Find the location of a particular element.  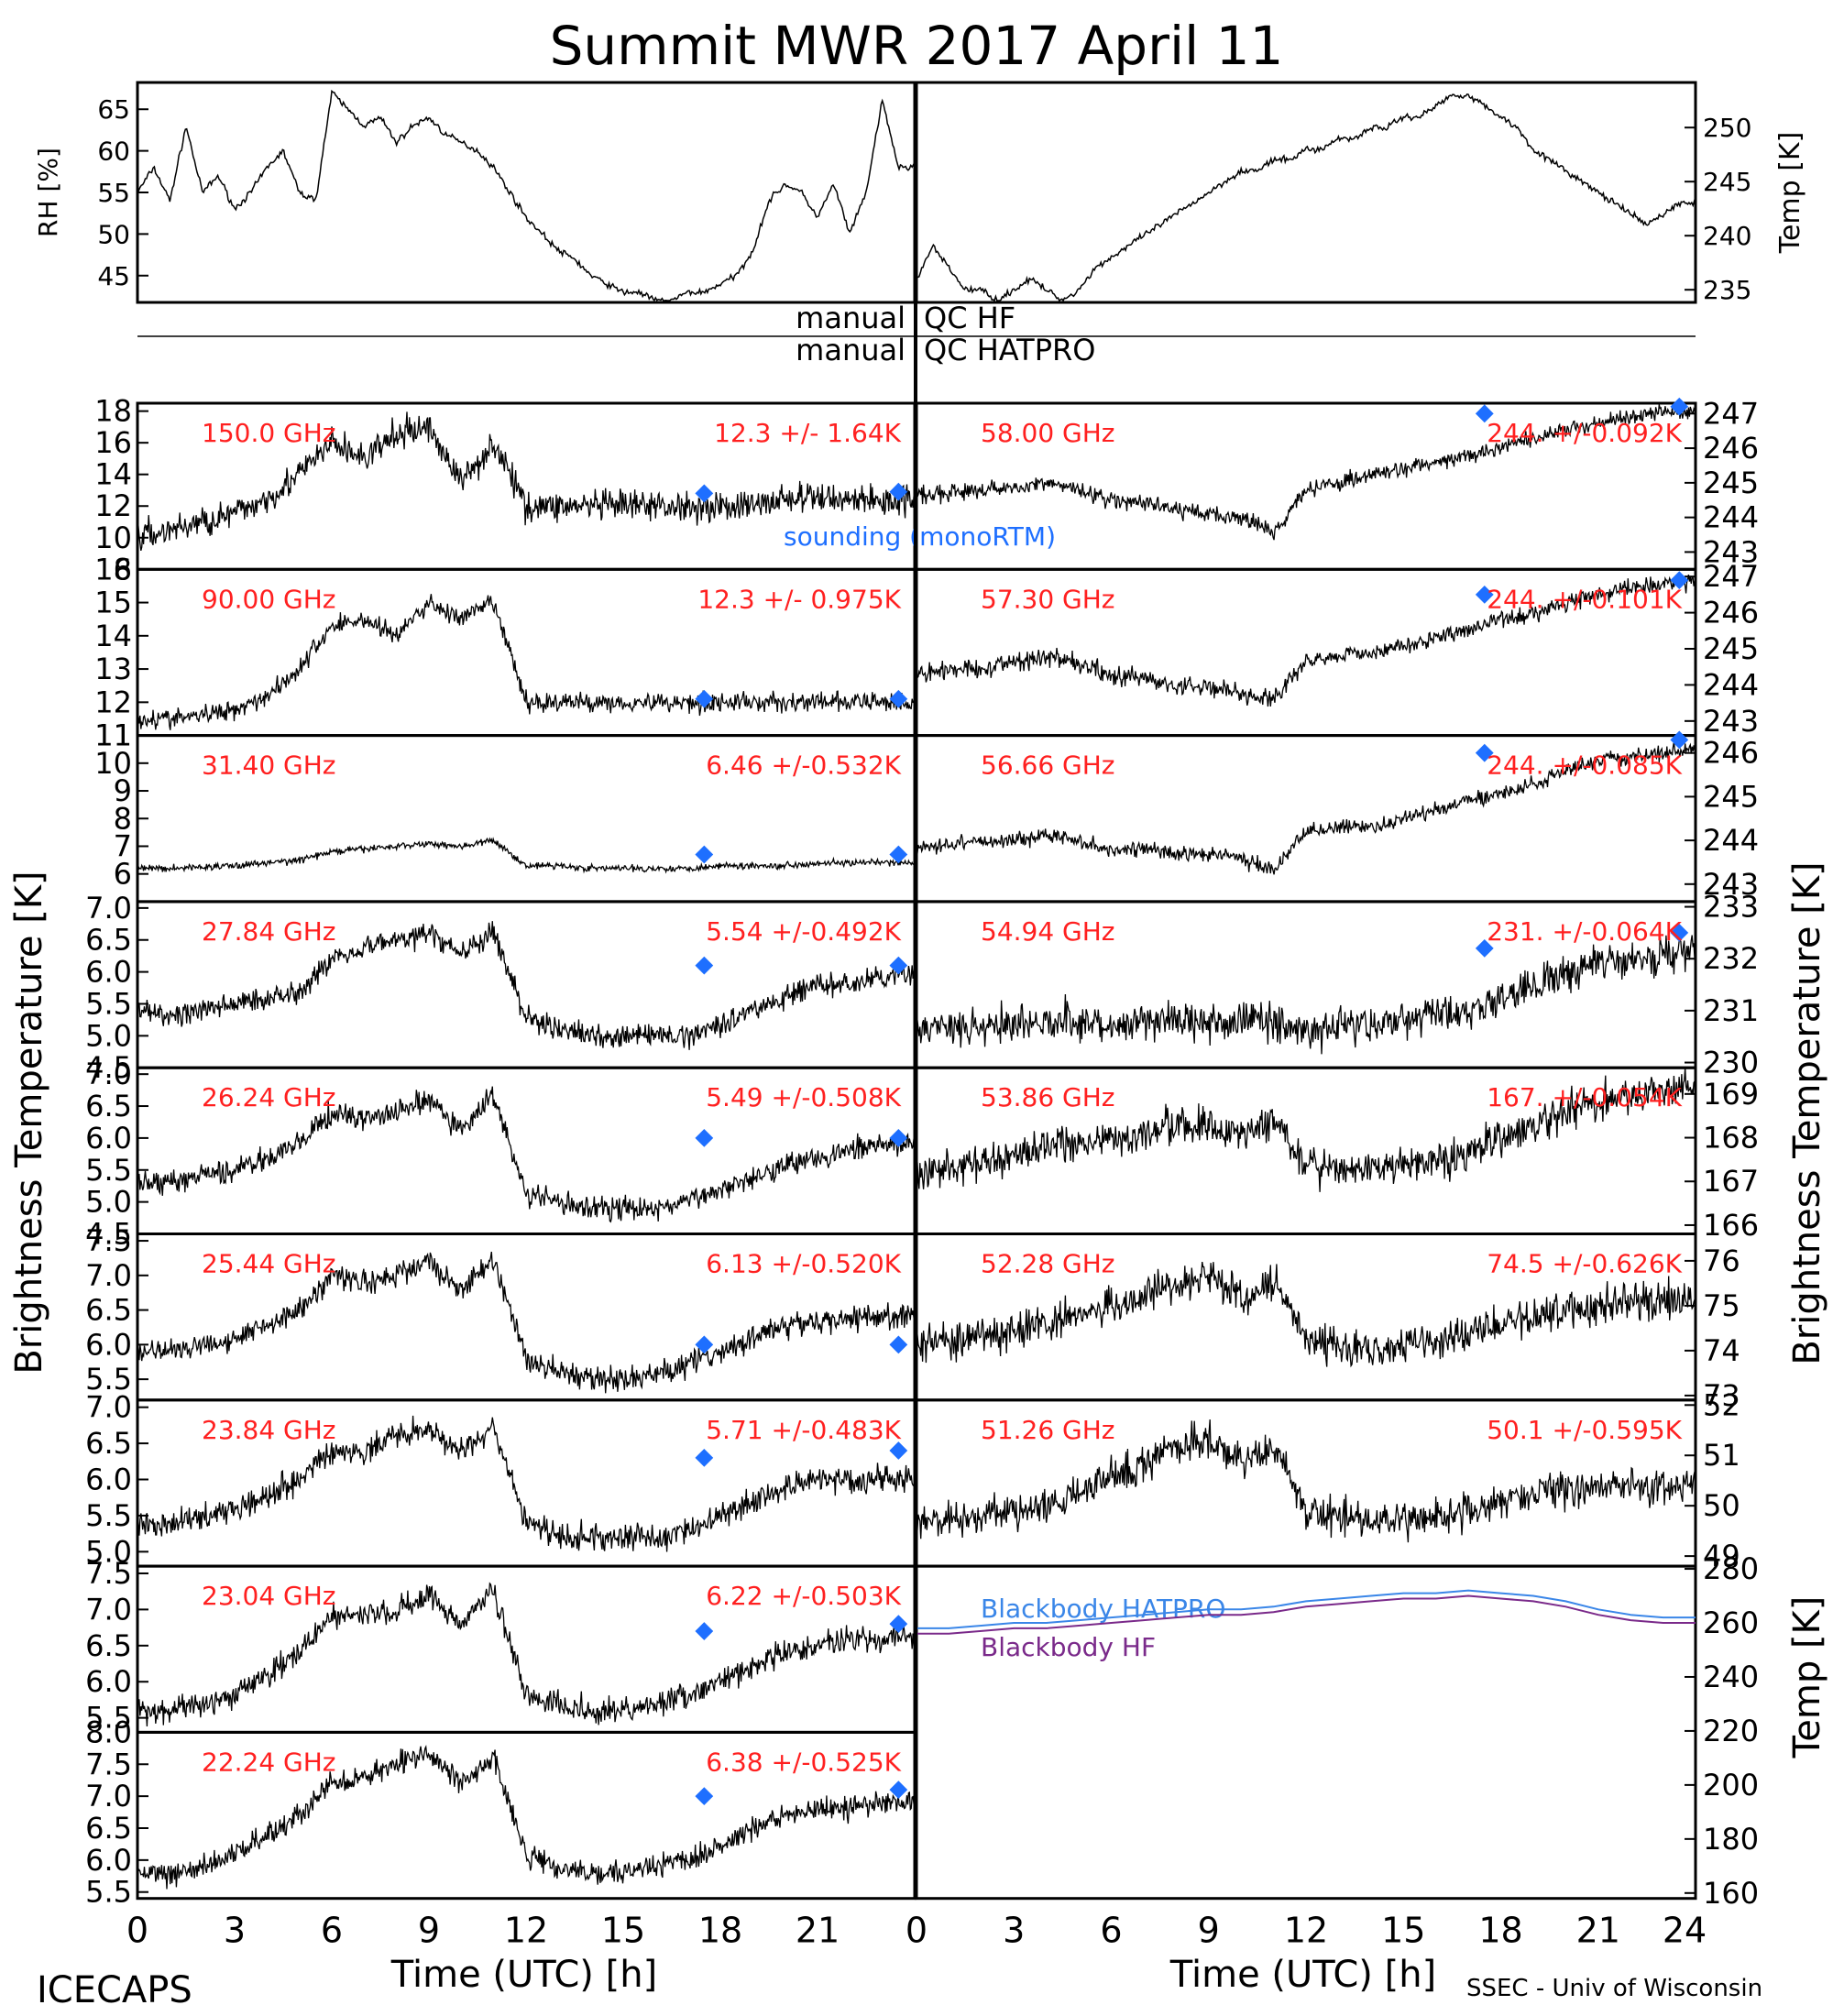

x-tick-label-left: 15 is located at coordinates (623, 1931).